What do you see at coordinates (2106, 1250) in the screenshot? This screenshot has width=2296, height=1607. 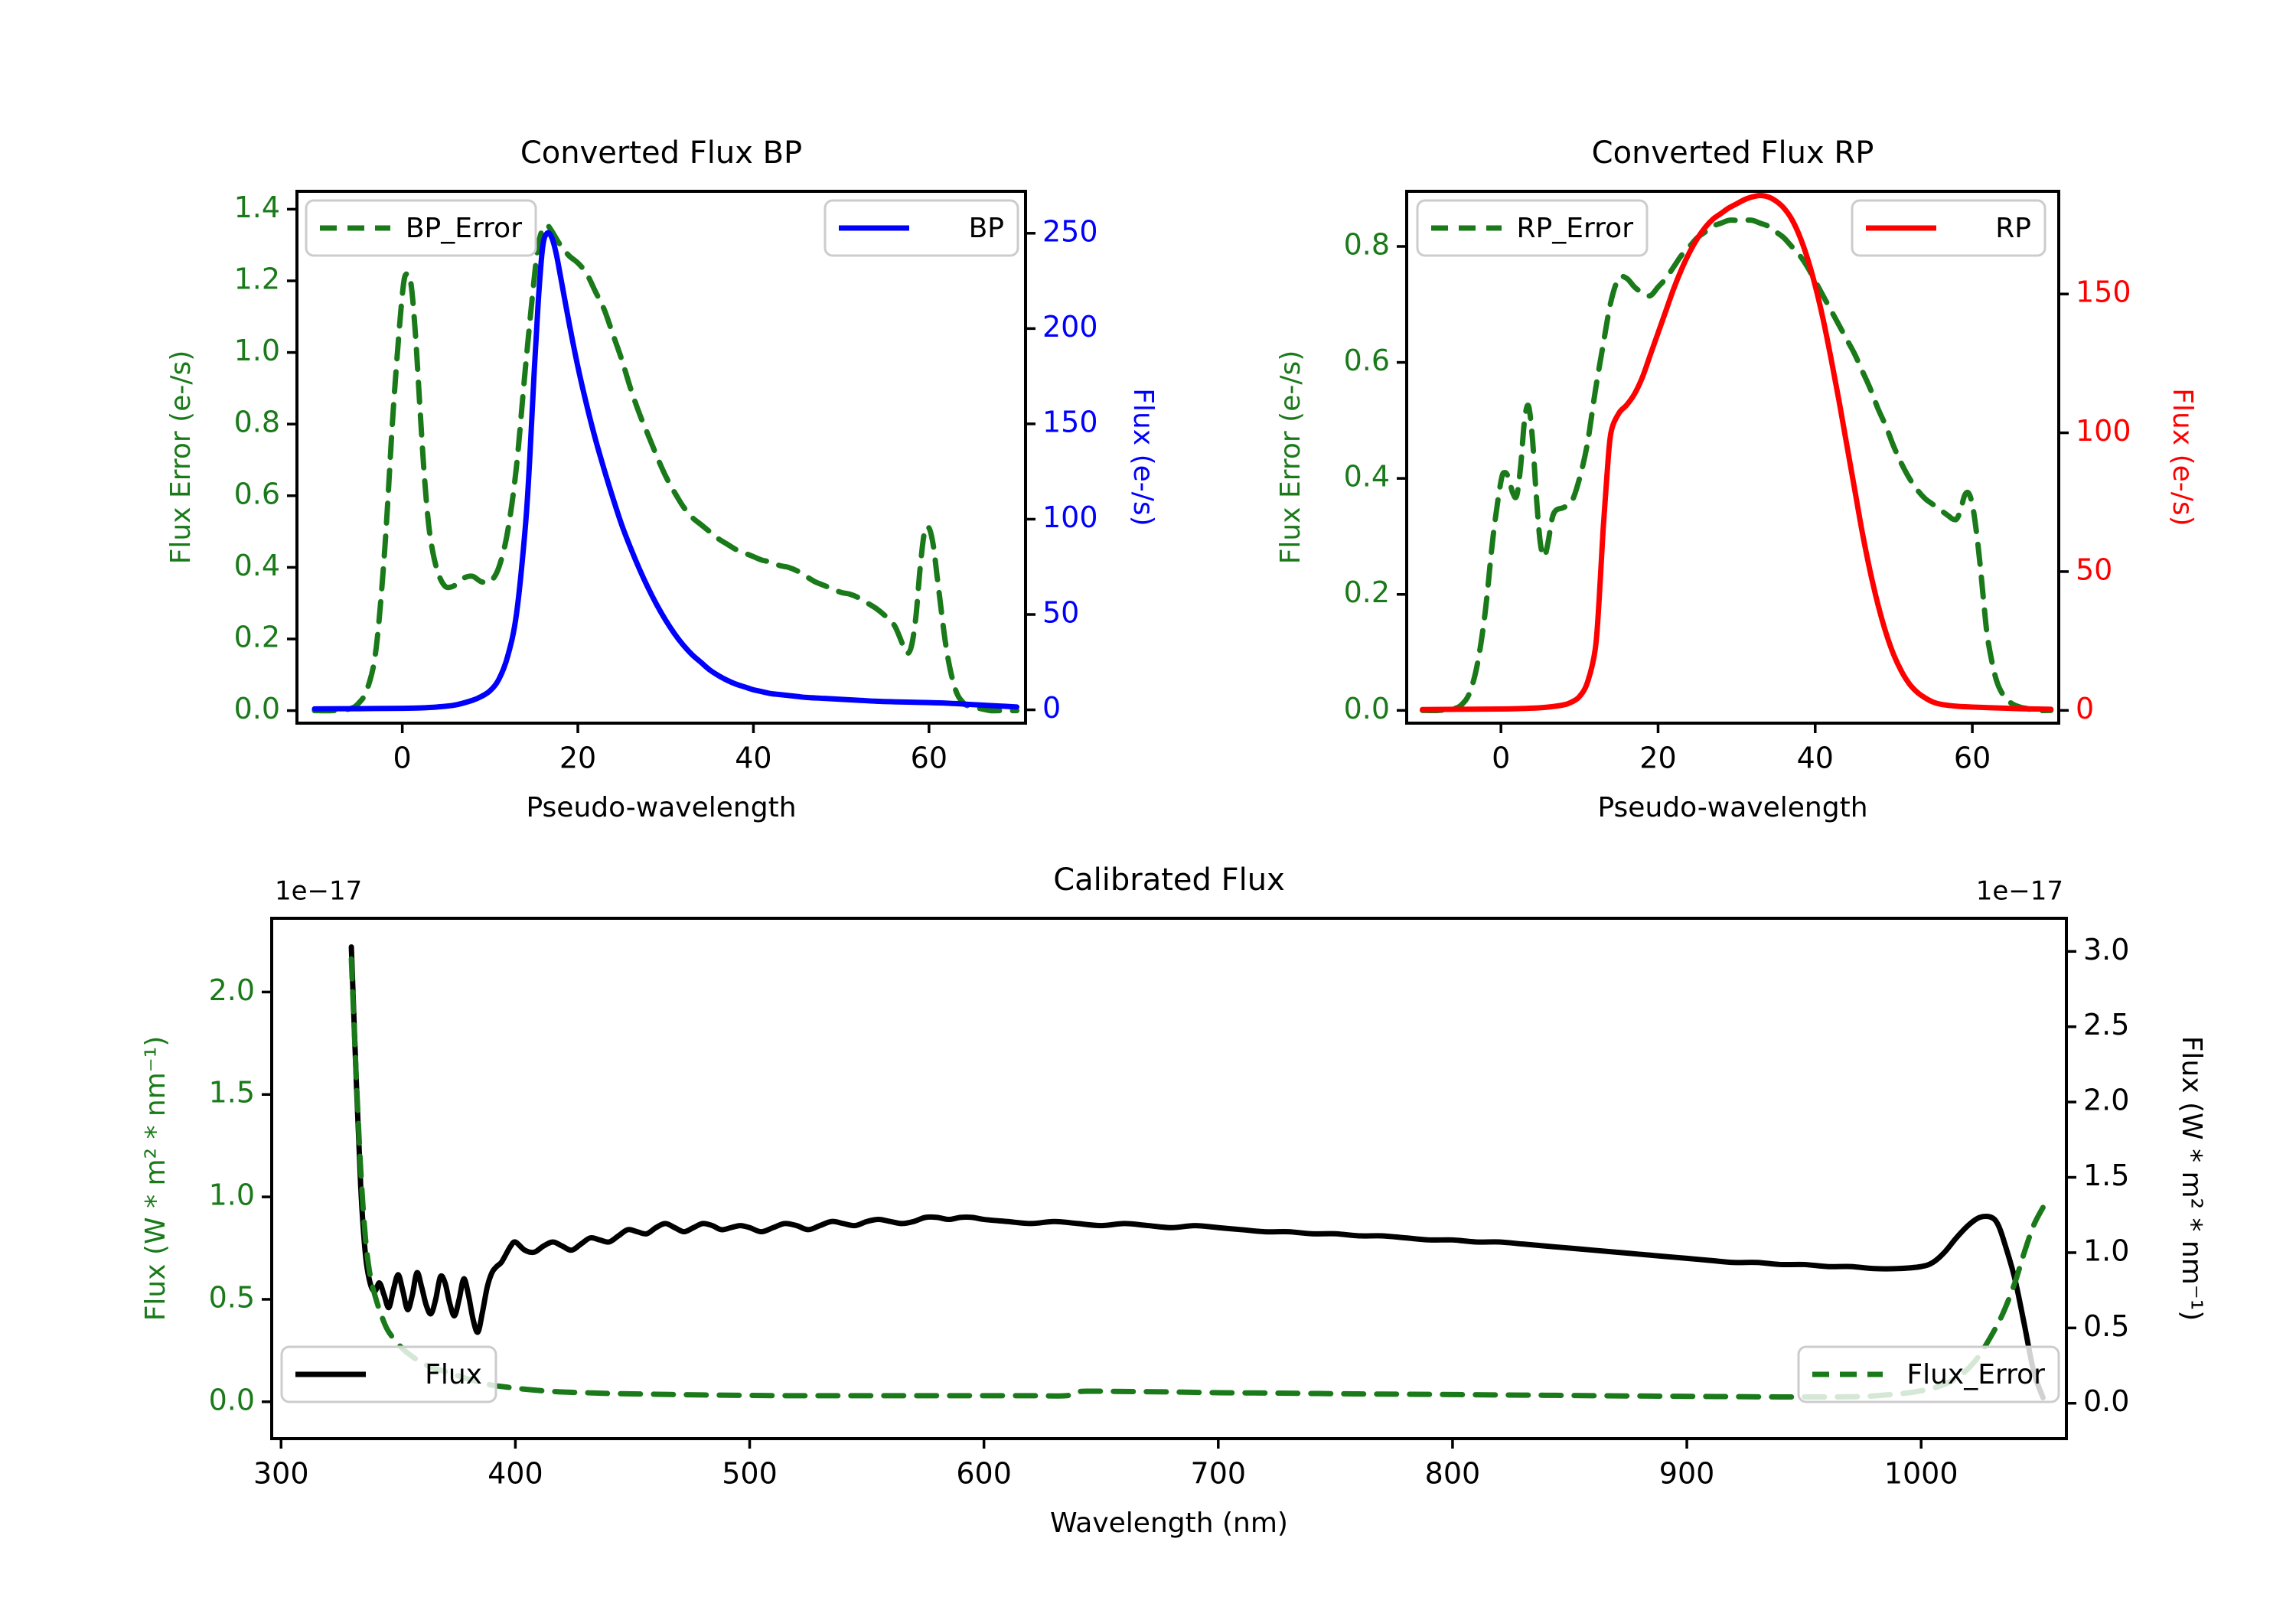 I see `y-right-tick-label: 1.0` at bounding box center [2106, 1250].